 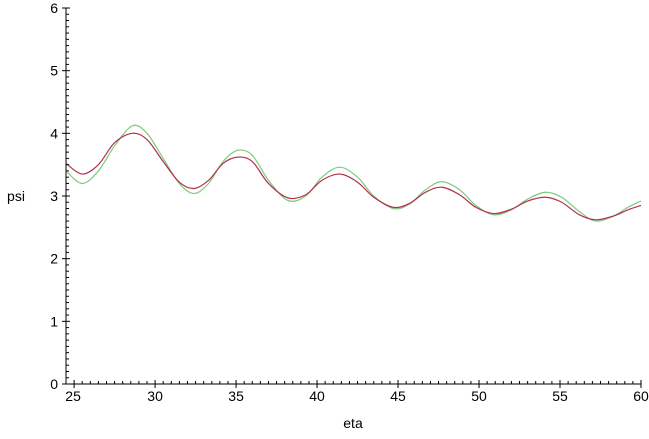 What do you see at coordinates (479, 396) in the screenshot?
I see `x-tick-label: 50` at bounding box center [479, 396].